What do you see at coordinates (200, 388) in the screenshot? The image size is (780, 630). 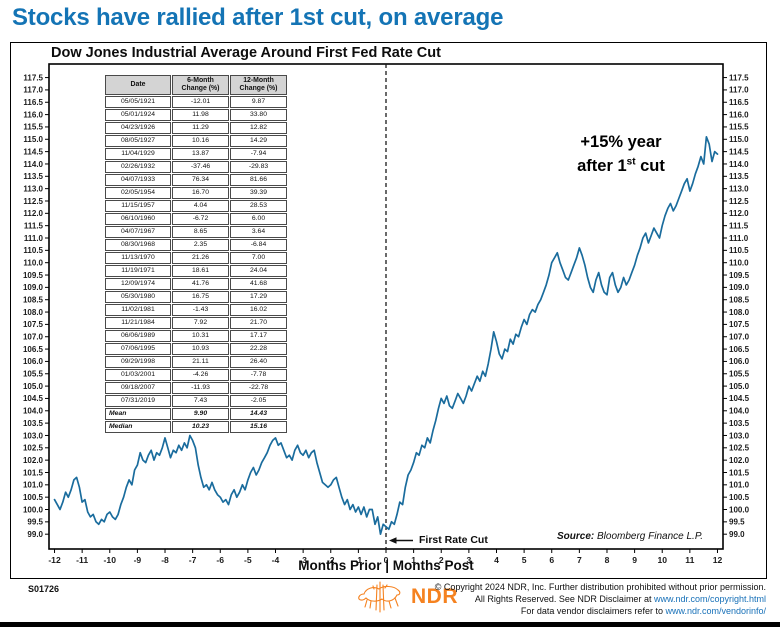 I see `table-value-cell: -11.93` at bounding box center [200, 388].